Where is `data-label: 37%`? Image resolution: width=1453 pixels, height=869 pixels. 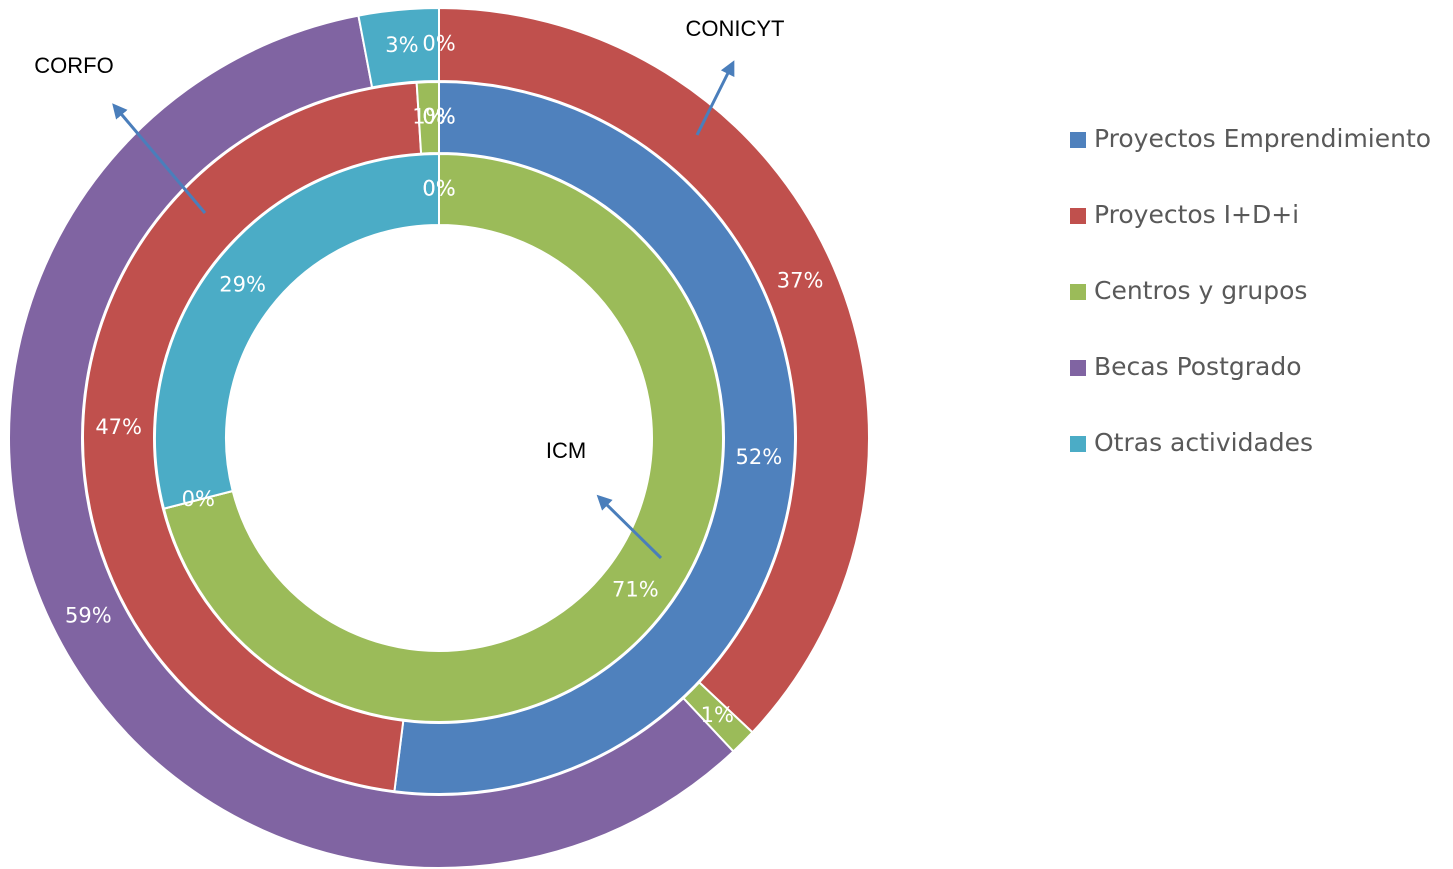 data-label: 37% is located at coordinates (800, 281).